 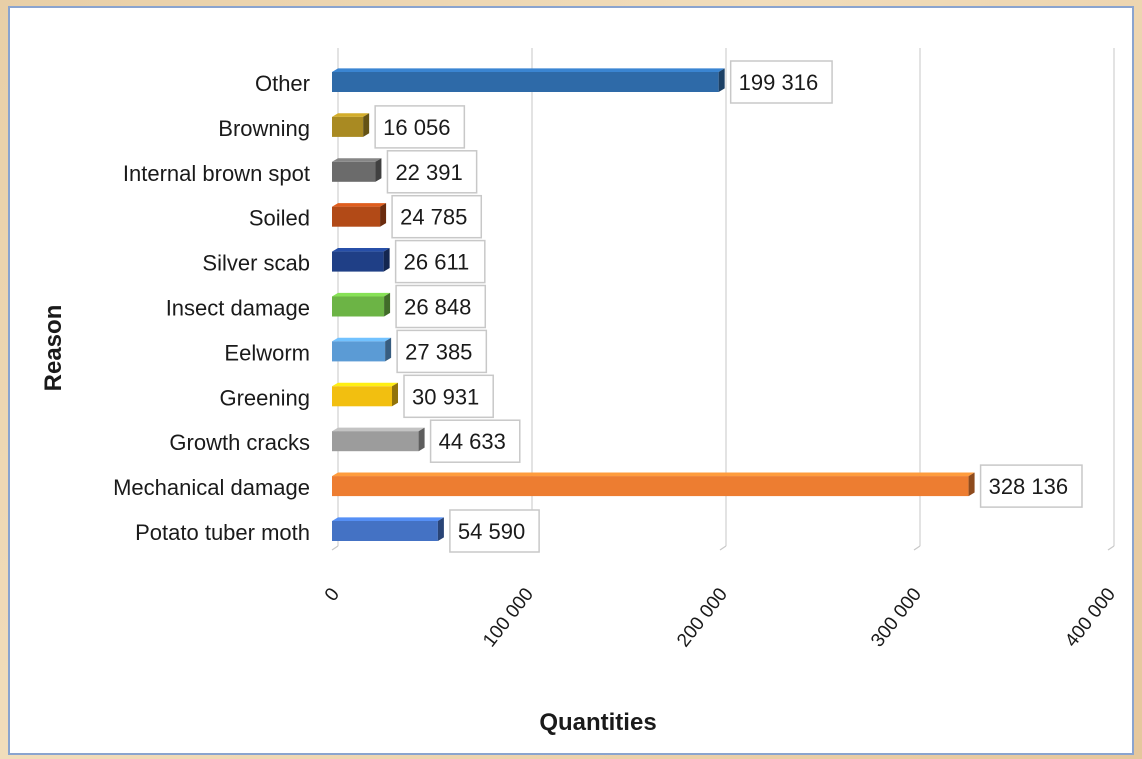 What do you see at coordinates (438, 351) in the screenshot?
I see `data-label: 27 385` at bounding box center [438, 351].